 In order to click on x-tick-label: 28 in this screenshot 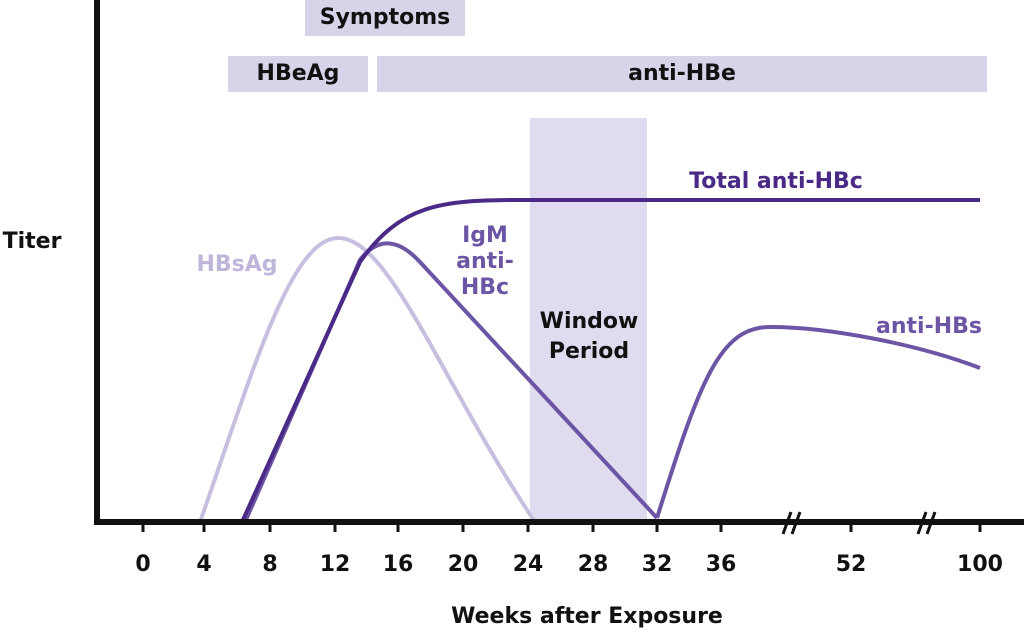, I will do `click(593, 564)`.